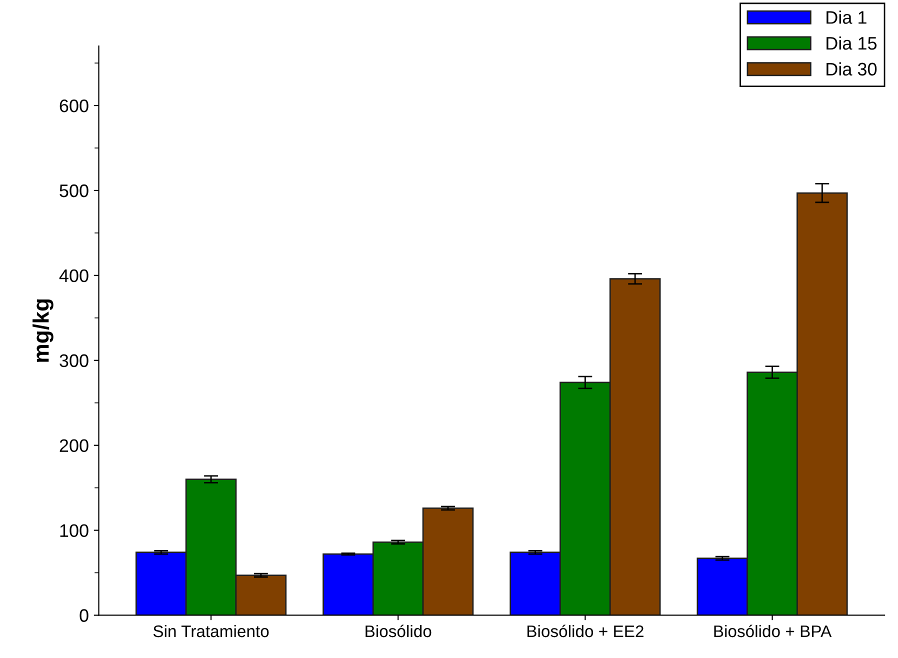 Image resolution: width=898 pixels, height=658 pixels. Describe the element at coordinates (43, 330) in the screenshot. I see `y-axis-title: mg/kg` at that location.